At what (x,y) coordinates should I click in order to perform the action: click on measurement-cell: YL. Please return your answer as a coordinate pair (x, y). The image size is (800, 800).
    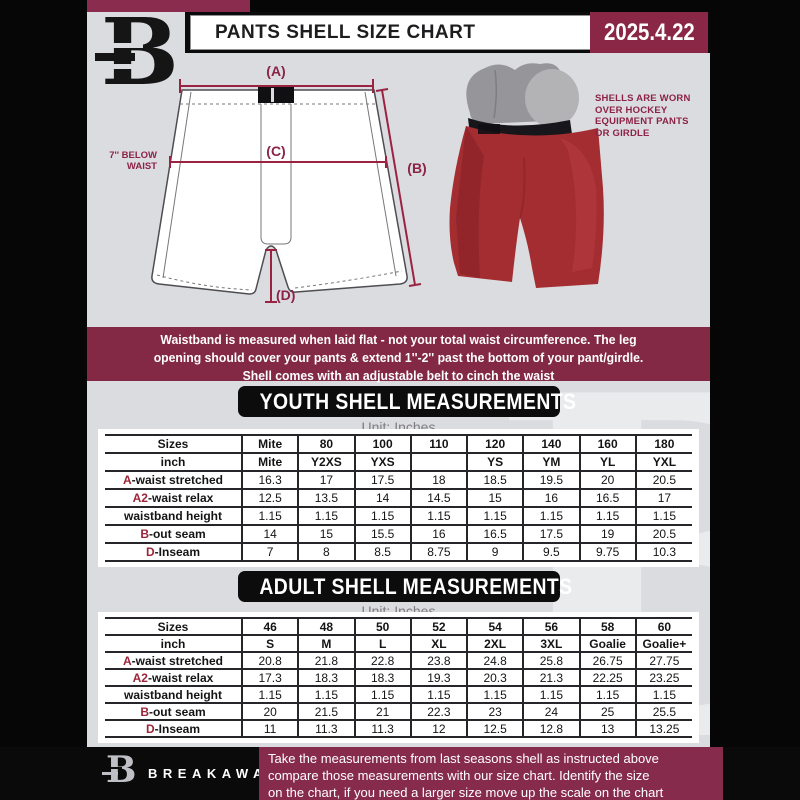
    Looking at the image, I should click on (607, 462).